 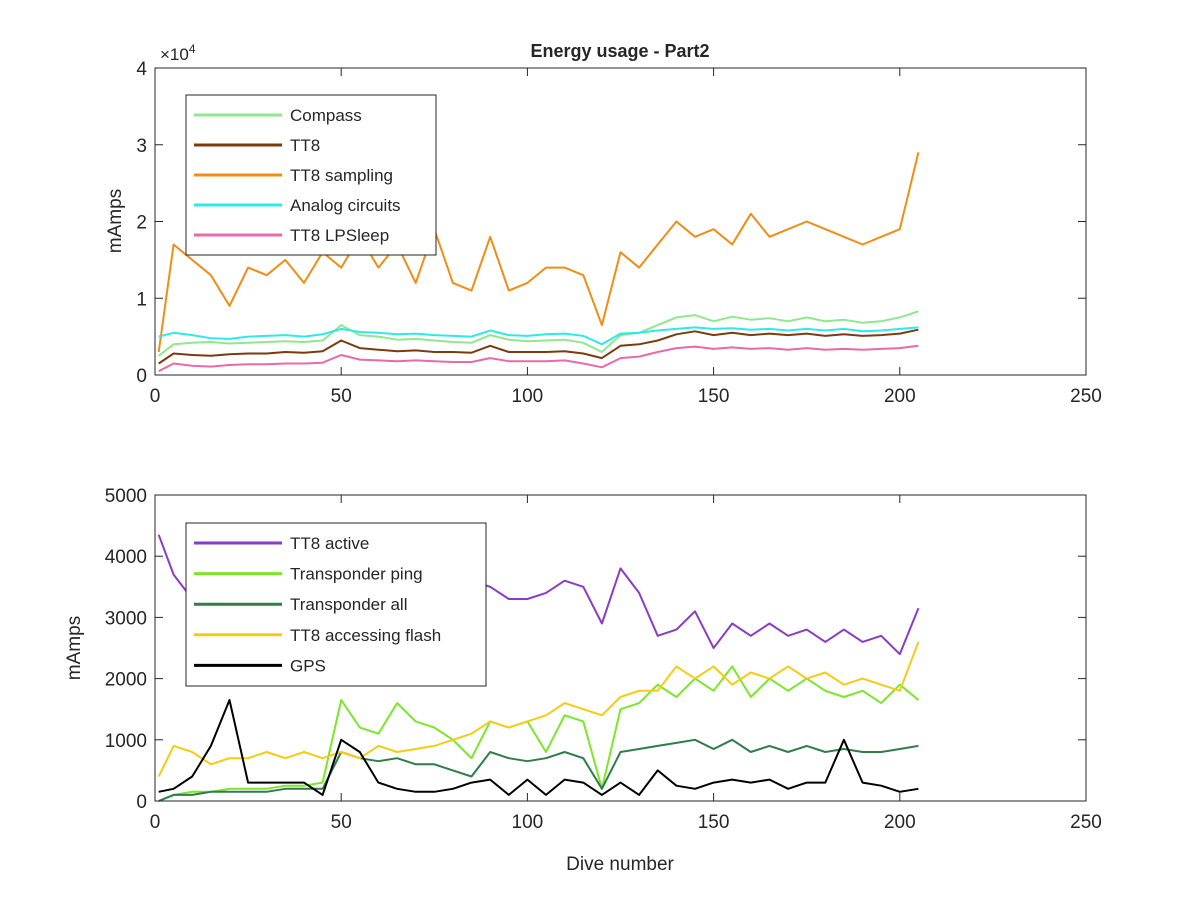 I want to click on legend-entry: GPS, so click(x=308, y=665).